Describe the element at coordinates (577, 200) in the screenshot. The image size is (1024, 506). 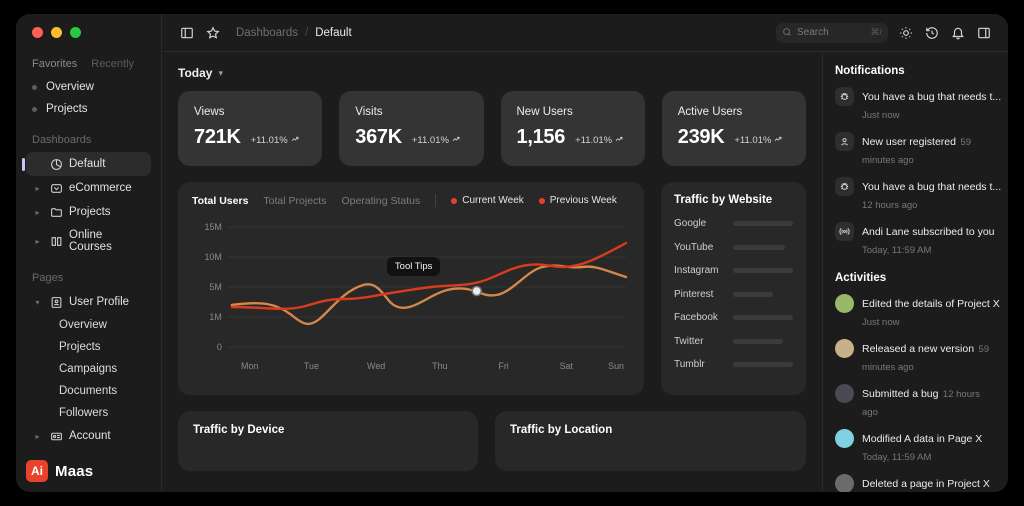
I see `legend-previous-week: Previous Week` at that location.